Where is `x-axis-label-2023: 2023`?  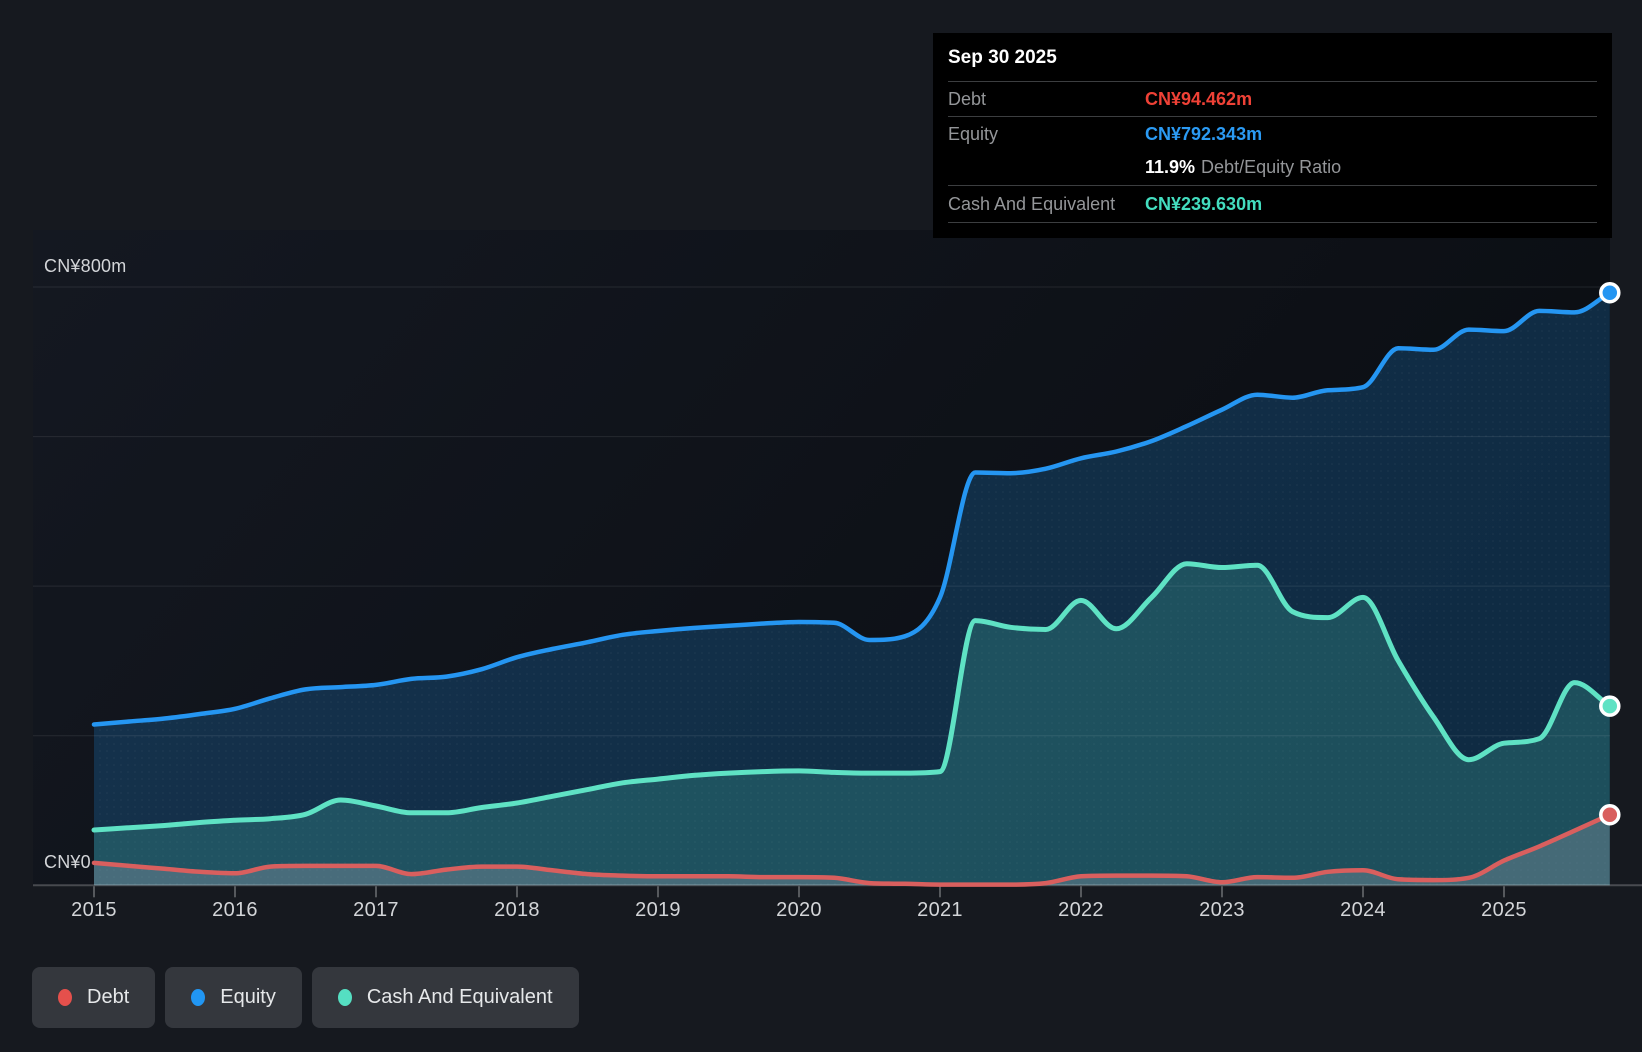 x-axis-label-2023: 2023 is located at coordinates (1222, 910).